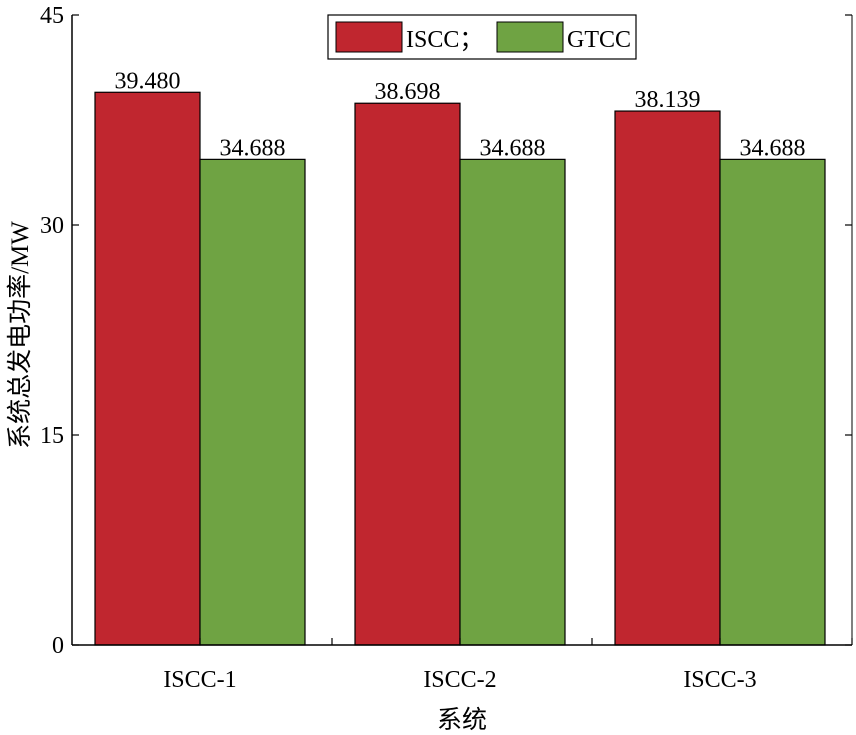 This screenshot has height=735, width=856. Describe the element at coordinates (462, 720) in the screenshot. I see `x-axis-title: 系统` at that location.